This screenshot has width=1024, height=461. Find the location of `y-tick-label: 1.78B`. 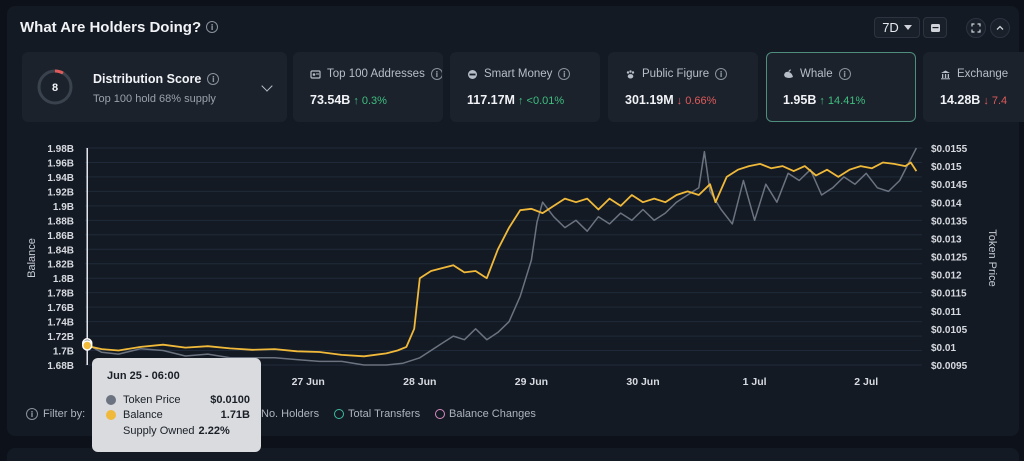

y-tick-label: 1.78B is located at coordinates (60, 294).